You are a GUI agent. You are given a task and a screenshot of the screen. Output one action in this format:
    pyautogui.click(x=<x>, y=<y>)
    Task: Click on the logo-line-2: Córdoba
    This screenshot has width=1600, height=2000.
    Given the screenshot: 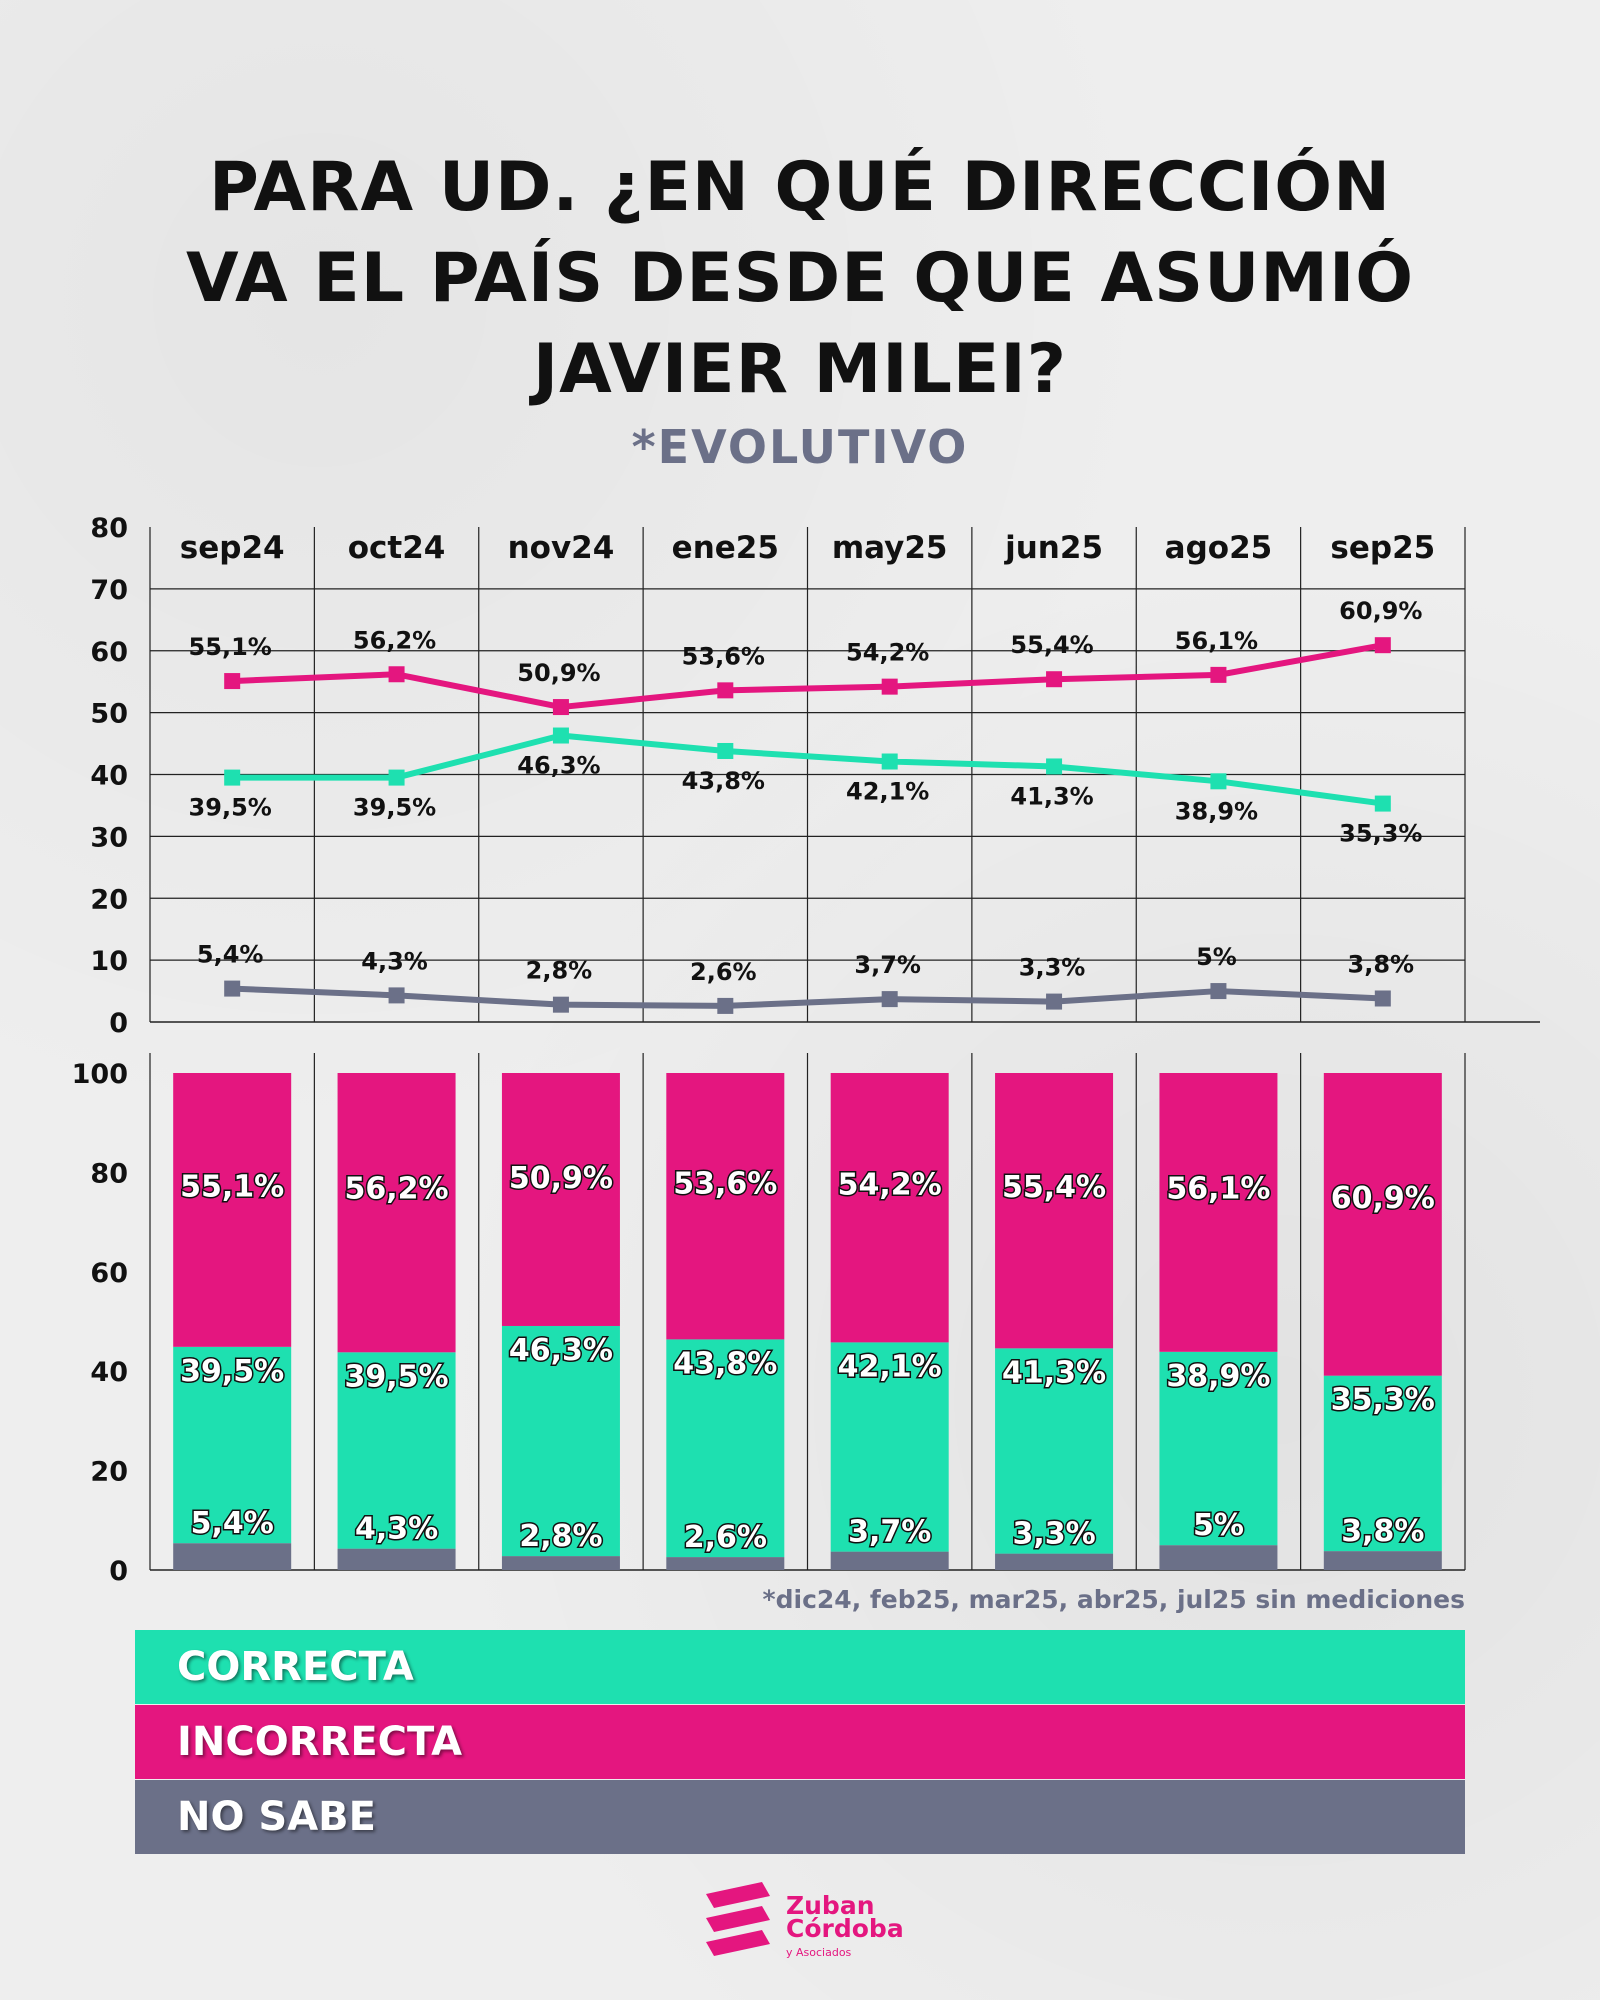 What is the action you would take?
    pyautogui.click(x=845, y=1928)
    